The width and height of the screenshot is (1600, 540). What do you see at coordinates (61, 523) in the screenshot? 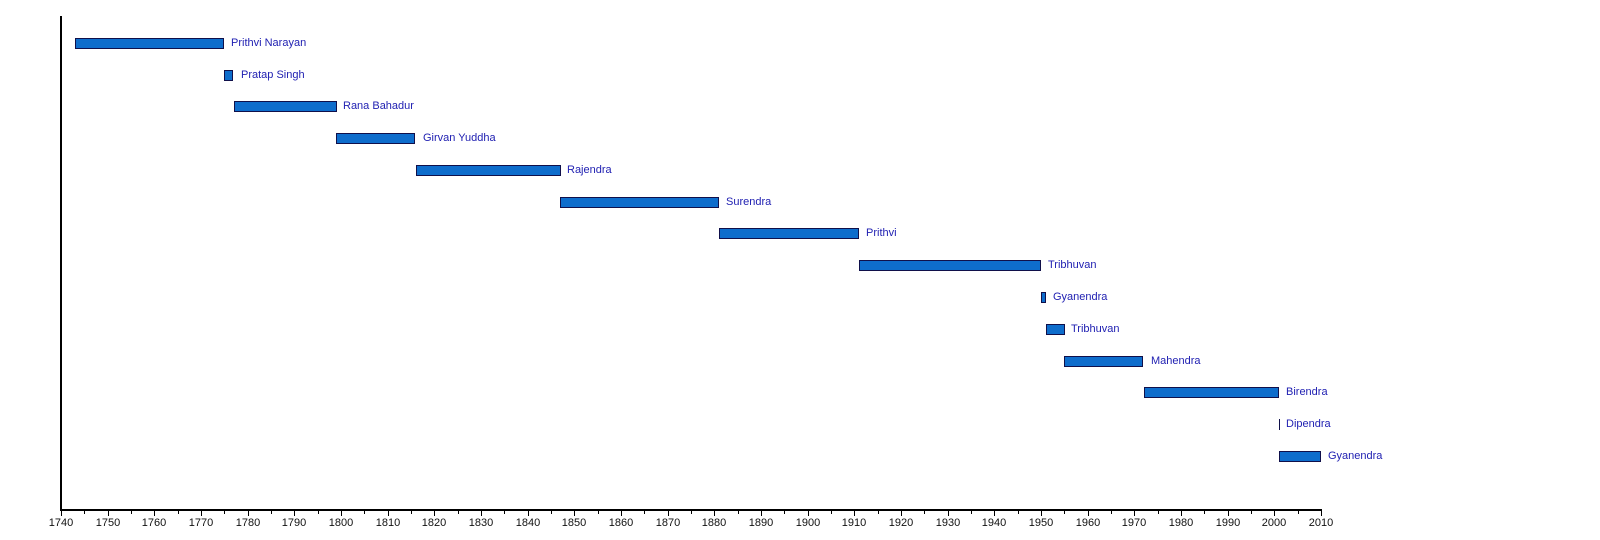
I see `x-tick-label: 1740` at bounding box center [61, 523].